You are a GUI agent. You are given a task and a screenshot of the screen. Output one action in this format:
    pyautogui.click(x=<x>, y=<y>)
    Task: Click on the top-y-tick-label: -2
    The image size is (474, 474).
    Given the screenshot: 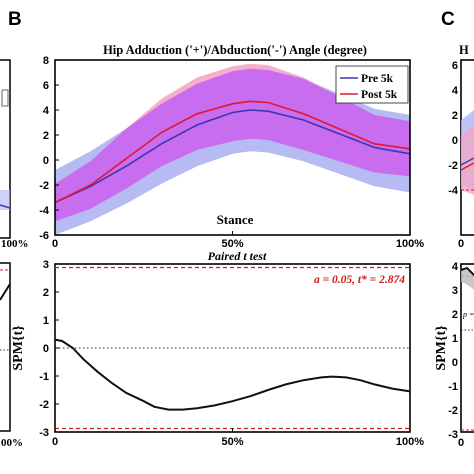 What is the action you would take?
    pyautogui.click(x=44, y=186)
    